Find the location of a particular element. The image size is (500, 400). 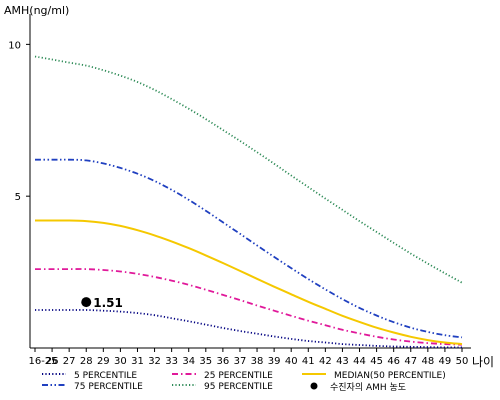

patient-marker: 1.51 is located at coordinates (102, 303).